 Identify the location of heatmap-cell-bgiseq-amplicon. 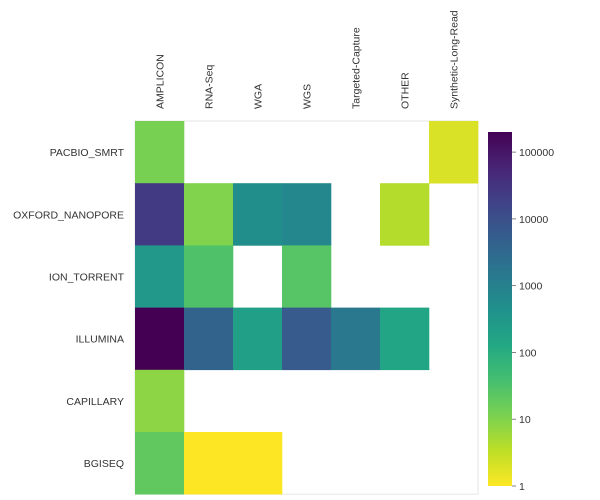
(160, 463).